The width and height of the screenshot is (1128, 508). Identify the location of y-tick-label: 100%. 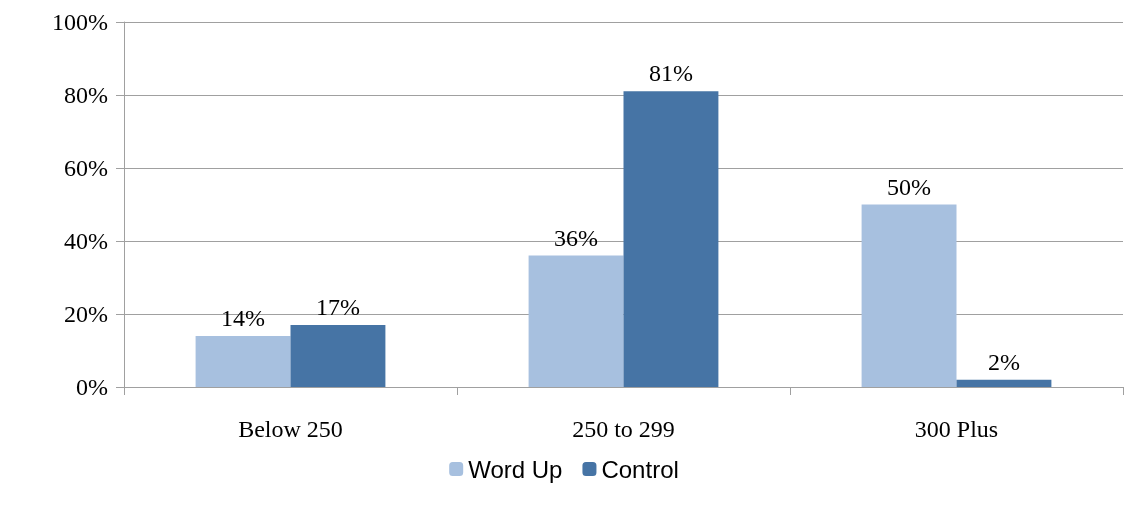
(80, 22).